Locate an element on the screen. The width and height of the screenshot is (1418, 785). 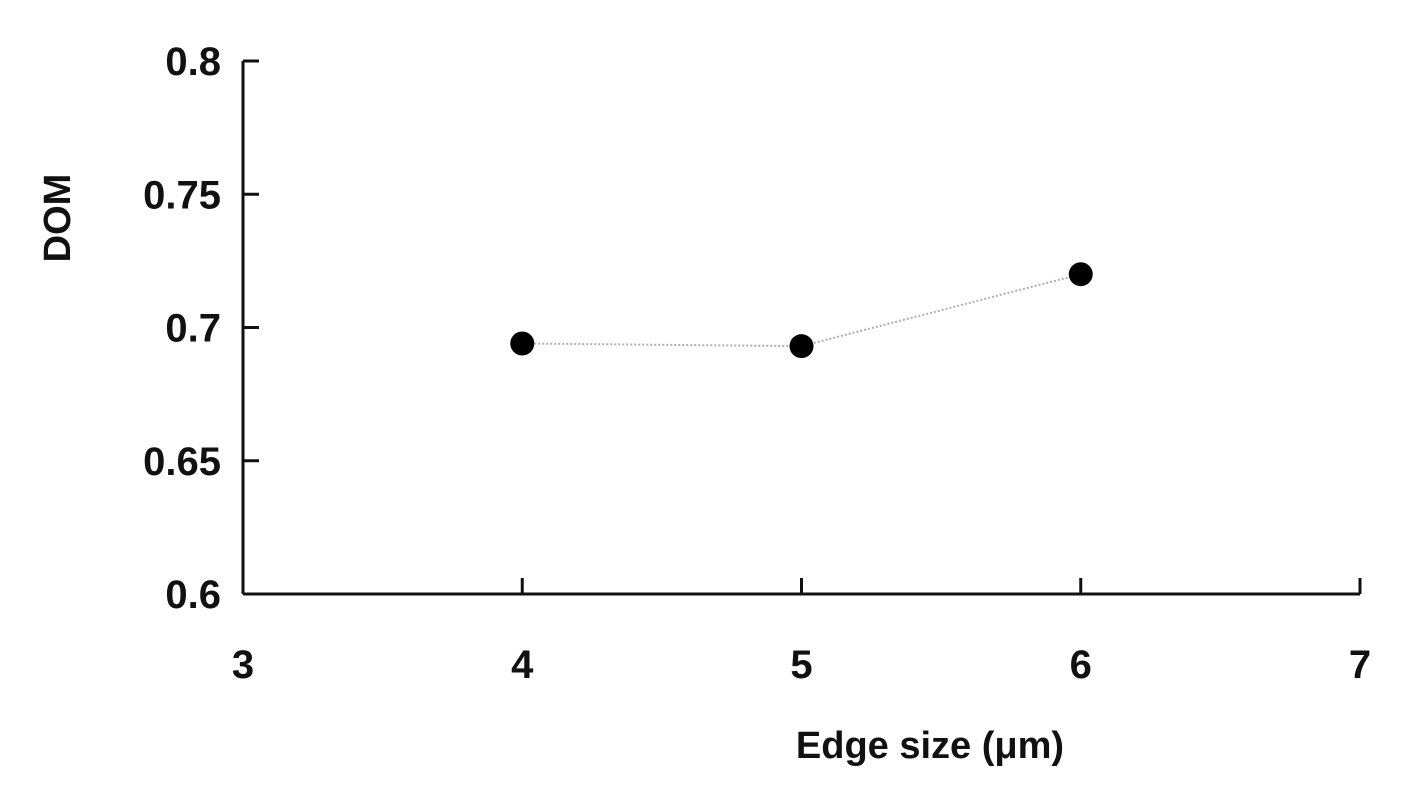
series-lines is located at coordinates (801, 310).